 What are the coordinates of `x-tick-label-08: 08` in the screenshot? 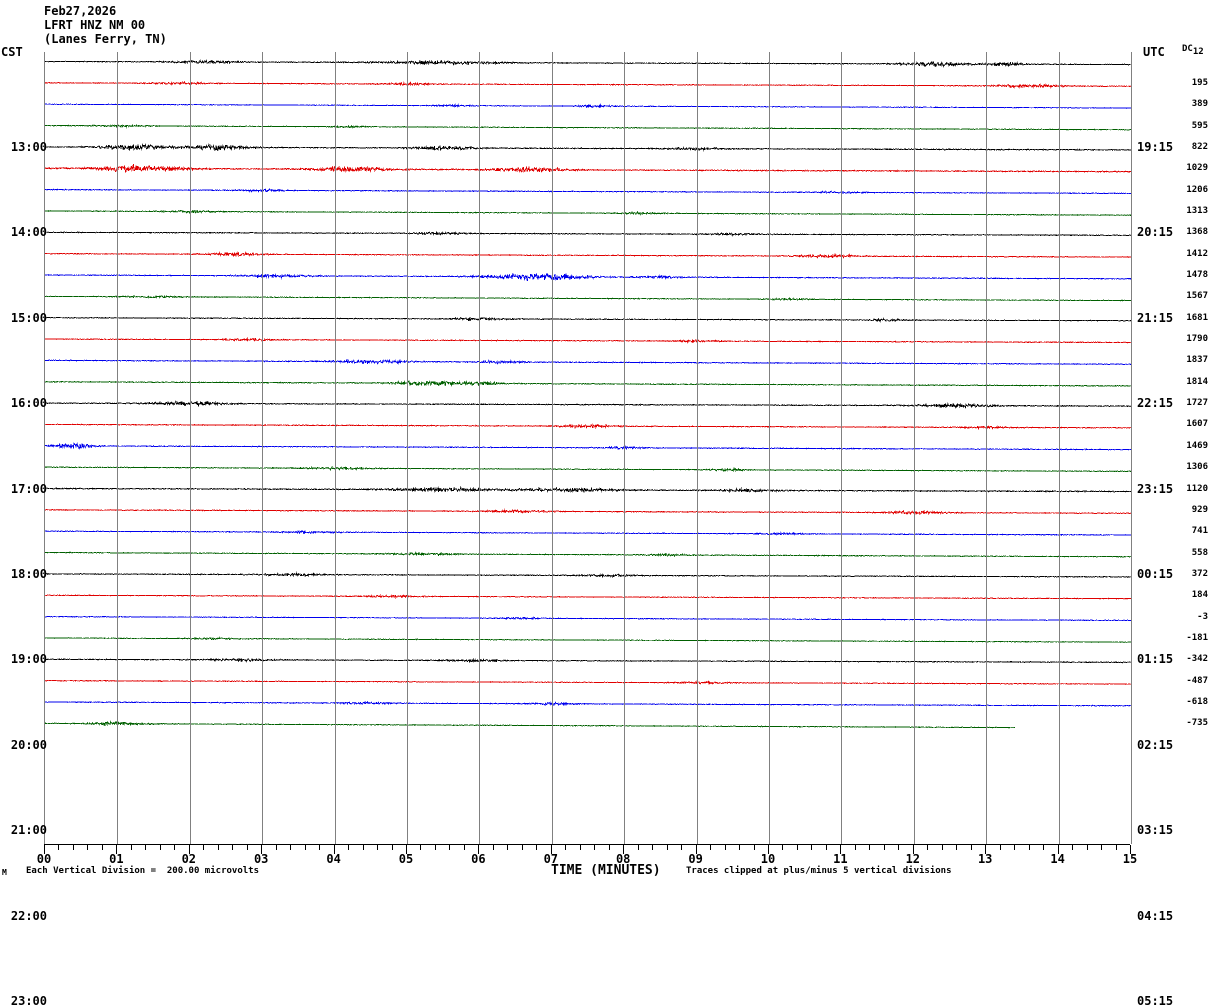 It's located at (623, 859).